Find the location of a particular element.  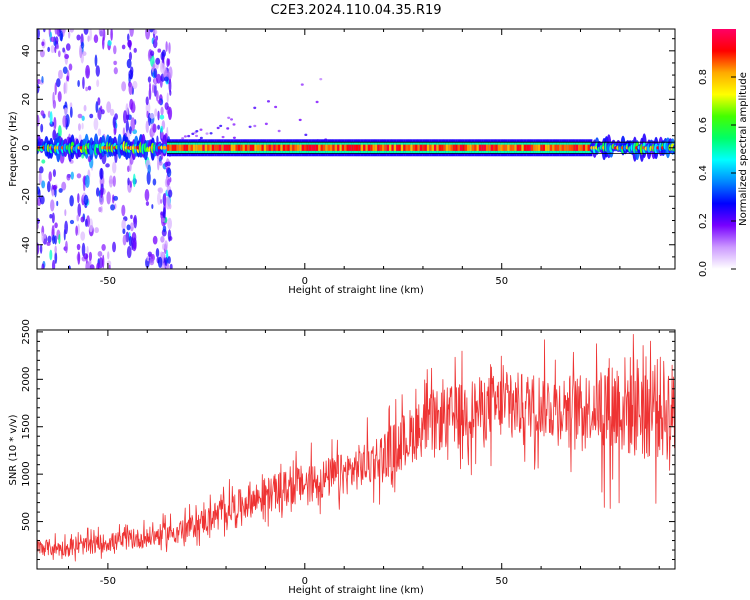

colorbar-ticks: 0.0 0.2 0.4 0.6 0.8 is located at coordinates (717, 173).